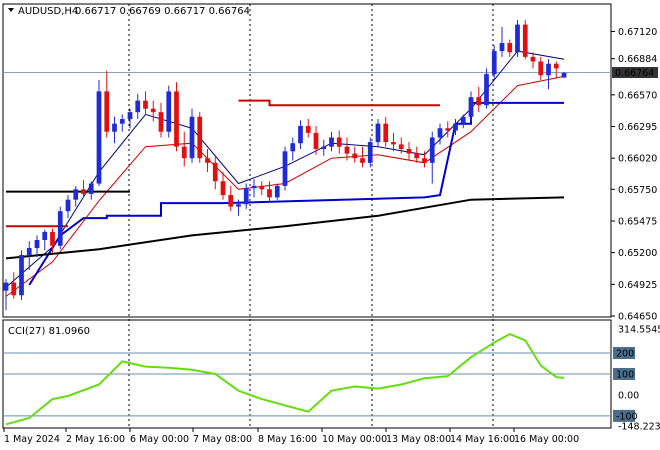 This screenshot has width=660, height=450. I want to click on current-price-value: 0.66764, so click(634, 73).